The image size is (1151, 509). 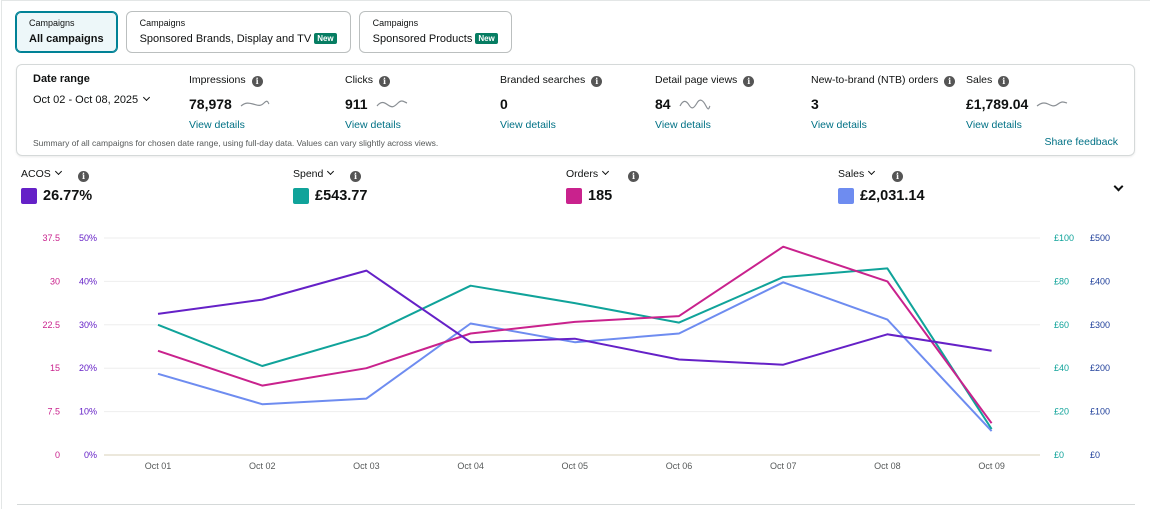 I want to click on y-tick-label-acos: 40%, so click(x=88, y=281).